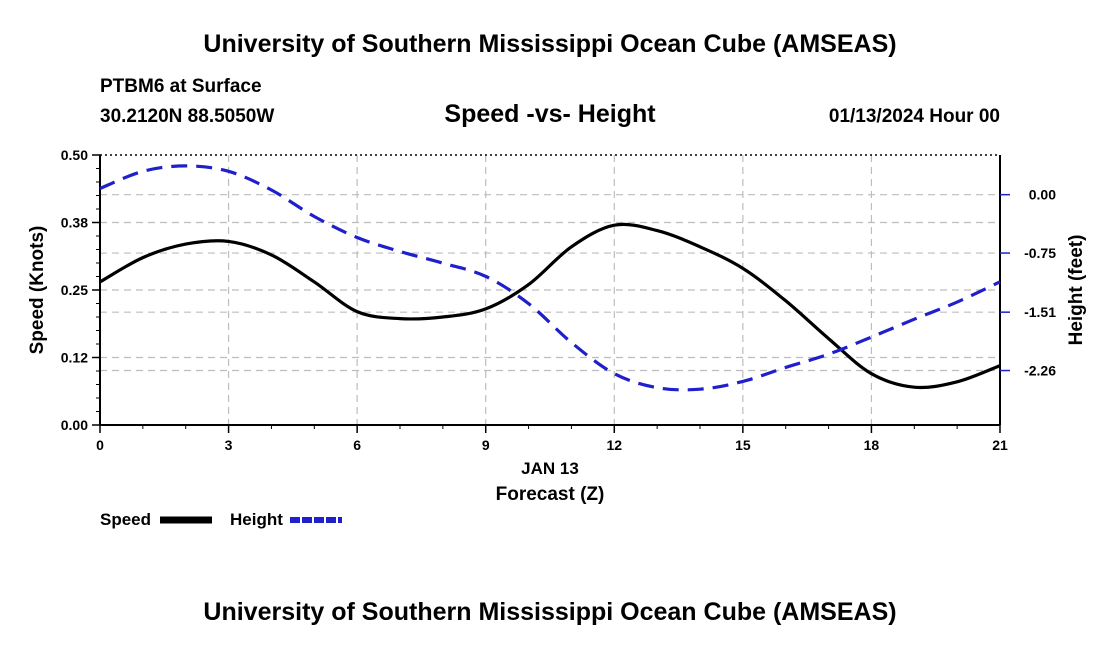  What do you see at coordinates (357, 445) in the screenshot?
I see `x-tick-label: 6` at bounding box center [357, 445].